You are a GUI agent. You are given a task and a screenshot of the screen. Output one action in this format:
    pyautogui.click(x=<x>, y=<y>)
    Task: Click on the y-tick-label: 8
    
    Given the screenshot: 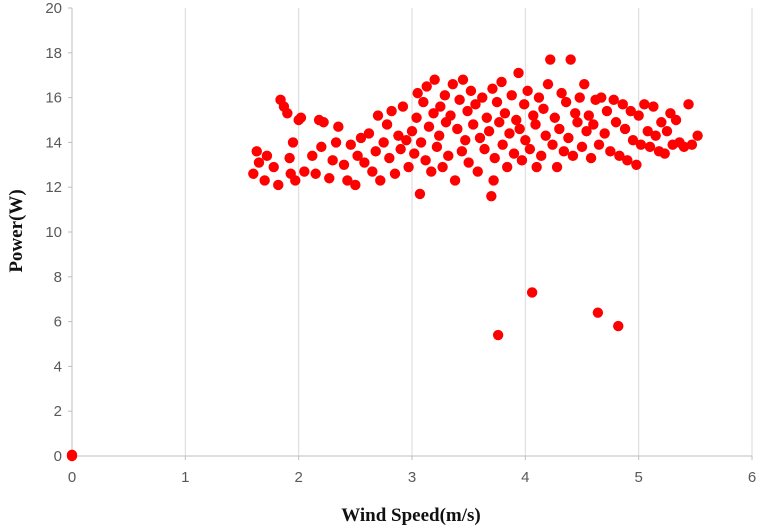 What is the action you would take?
    pyautogui.click(x=58, y=277)
    